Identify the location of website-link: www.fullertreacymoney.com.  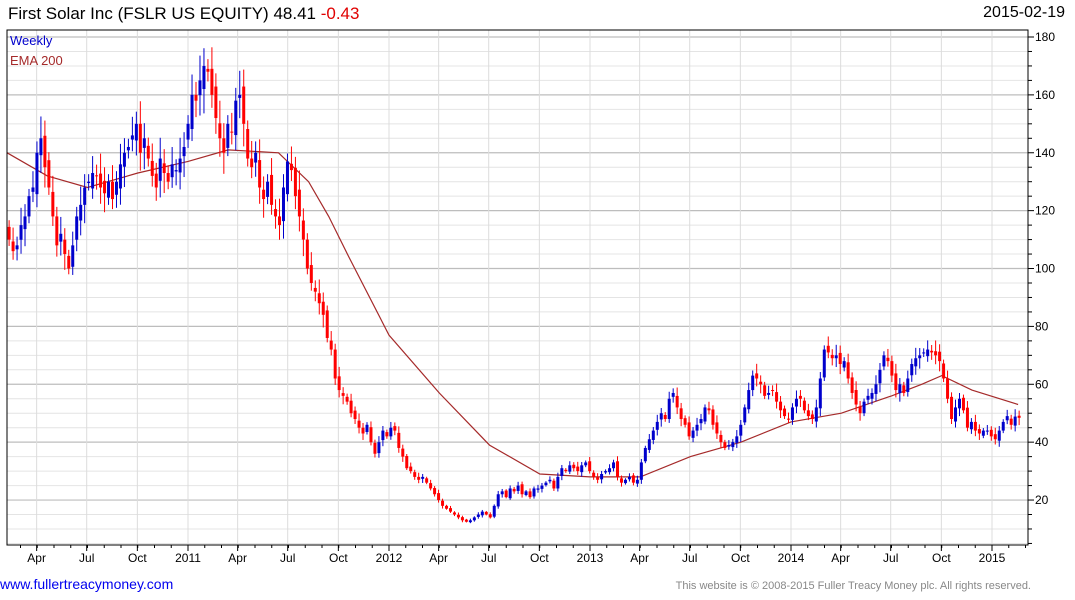
(87, 584).